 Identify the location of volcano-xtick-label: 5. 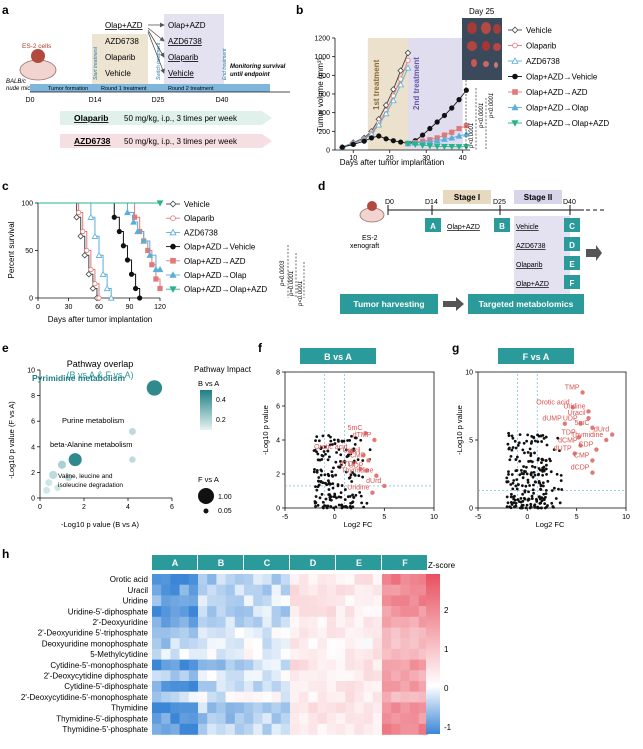
(384, 517).